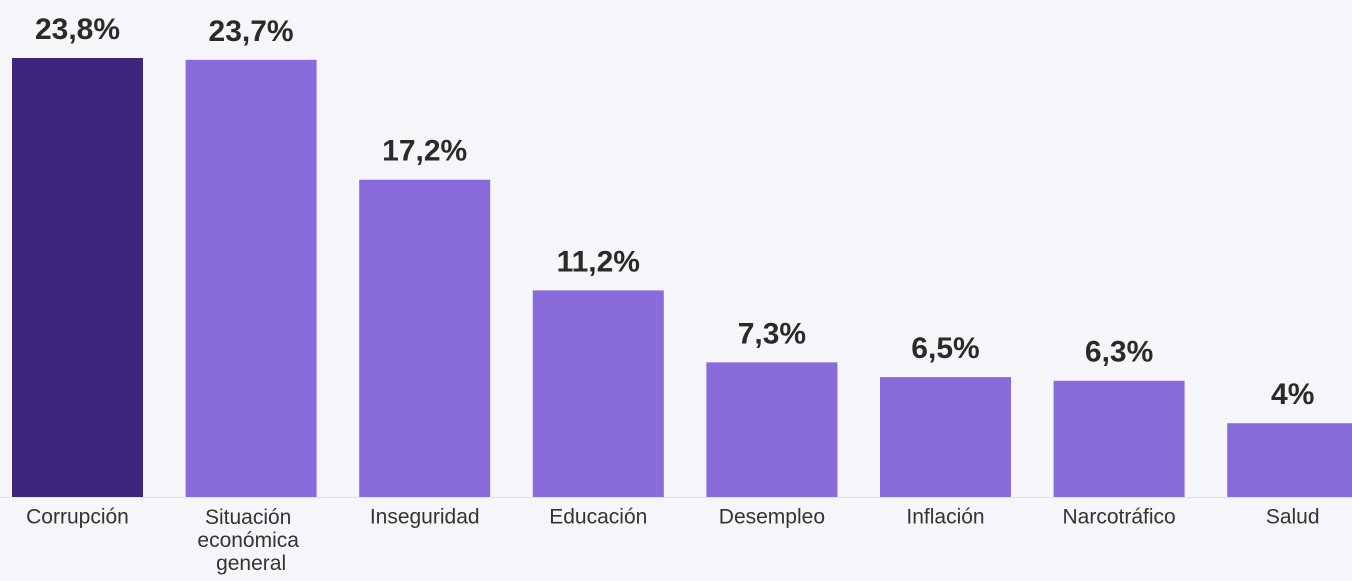  What do you see at coordinates (1118, 517) in the screenshot?
I see `category-label: Narcotráfico` at bounding box center [1118, 517].